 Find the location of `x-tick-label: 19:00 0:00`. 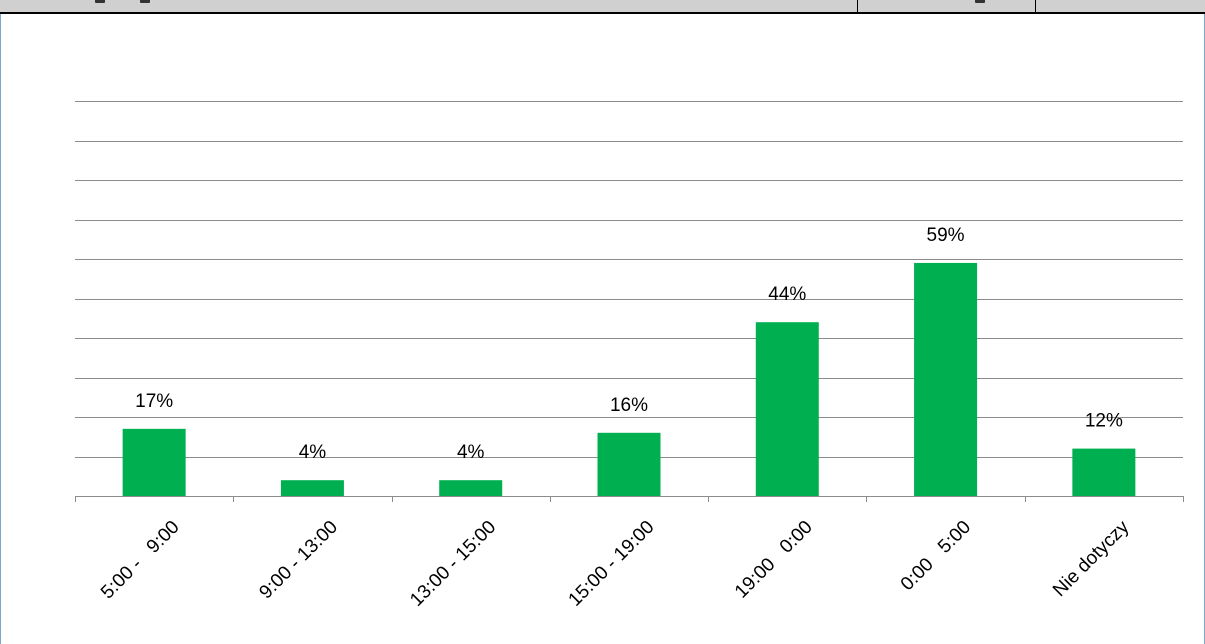

x-tick-label: 19:00 0:00 is located at coordinates (774, 560).